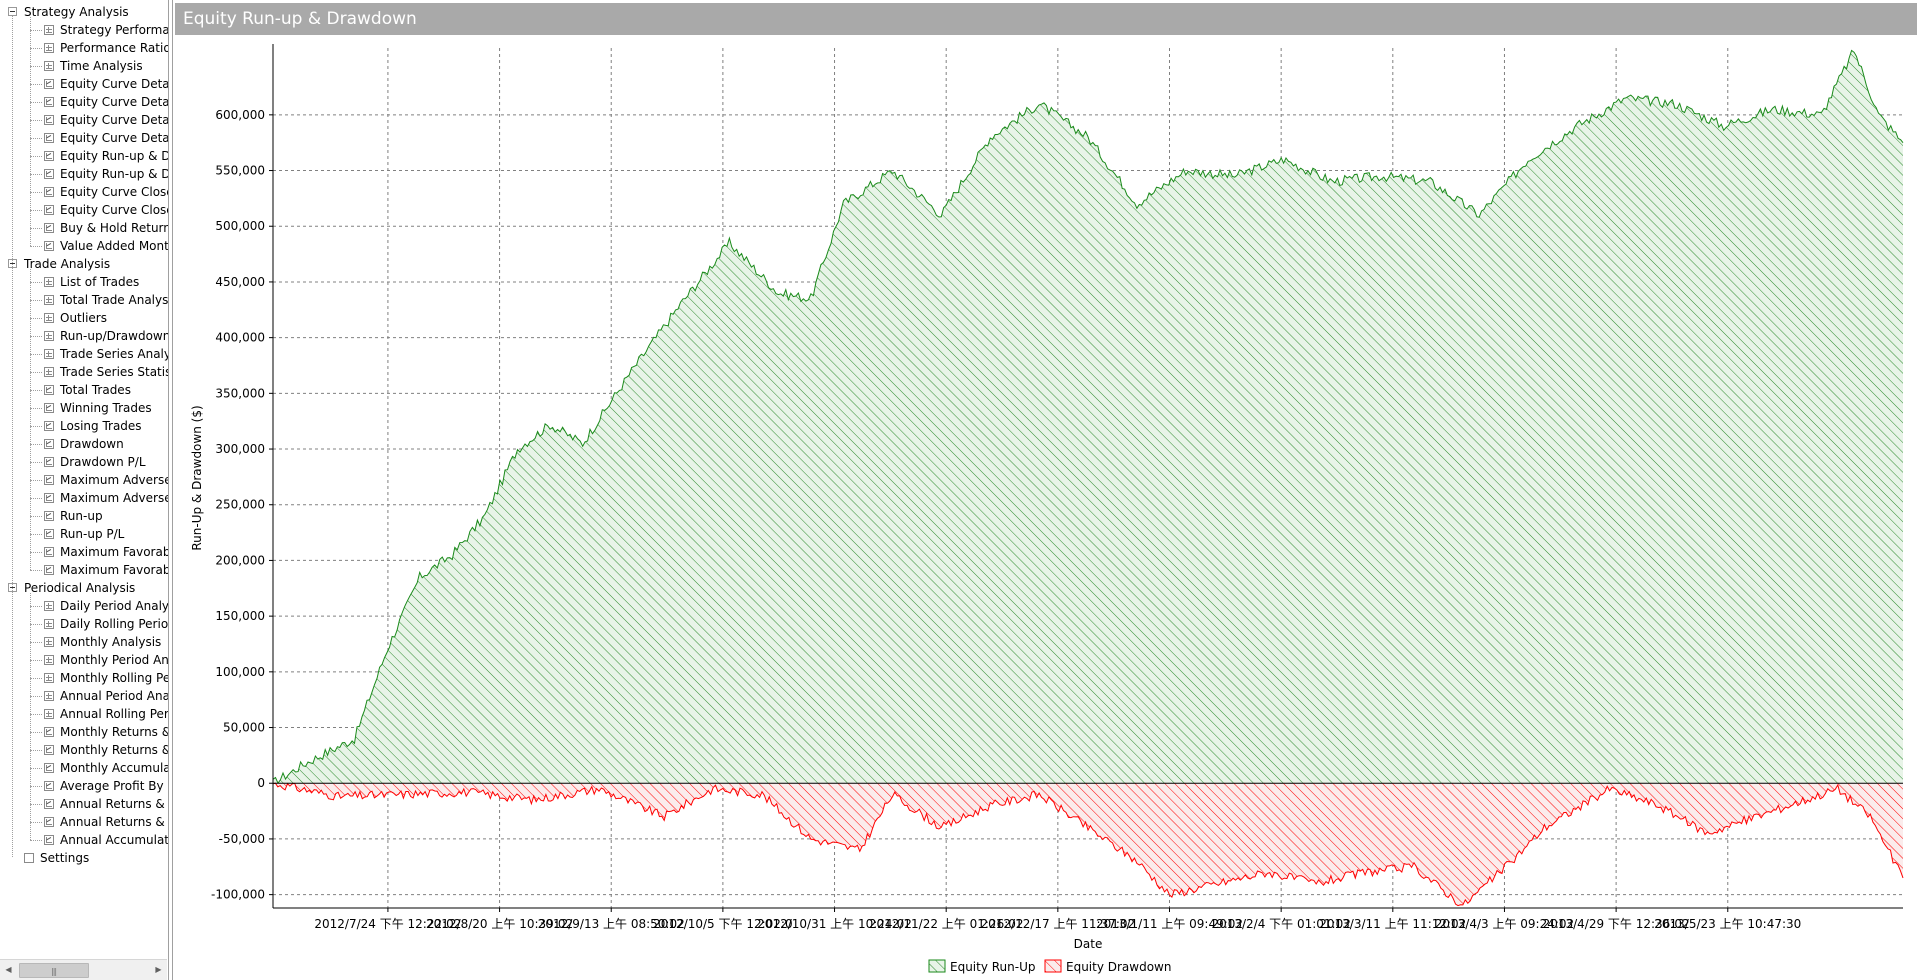 This screenshot has height=980, width=1918. I want to click on y-tick-label: 300,000, so click(240, 449).